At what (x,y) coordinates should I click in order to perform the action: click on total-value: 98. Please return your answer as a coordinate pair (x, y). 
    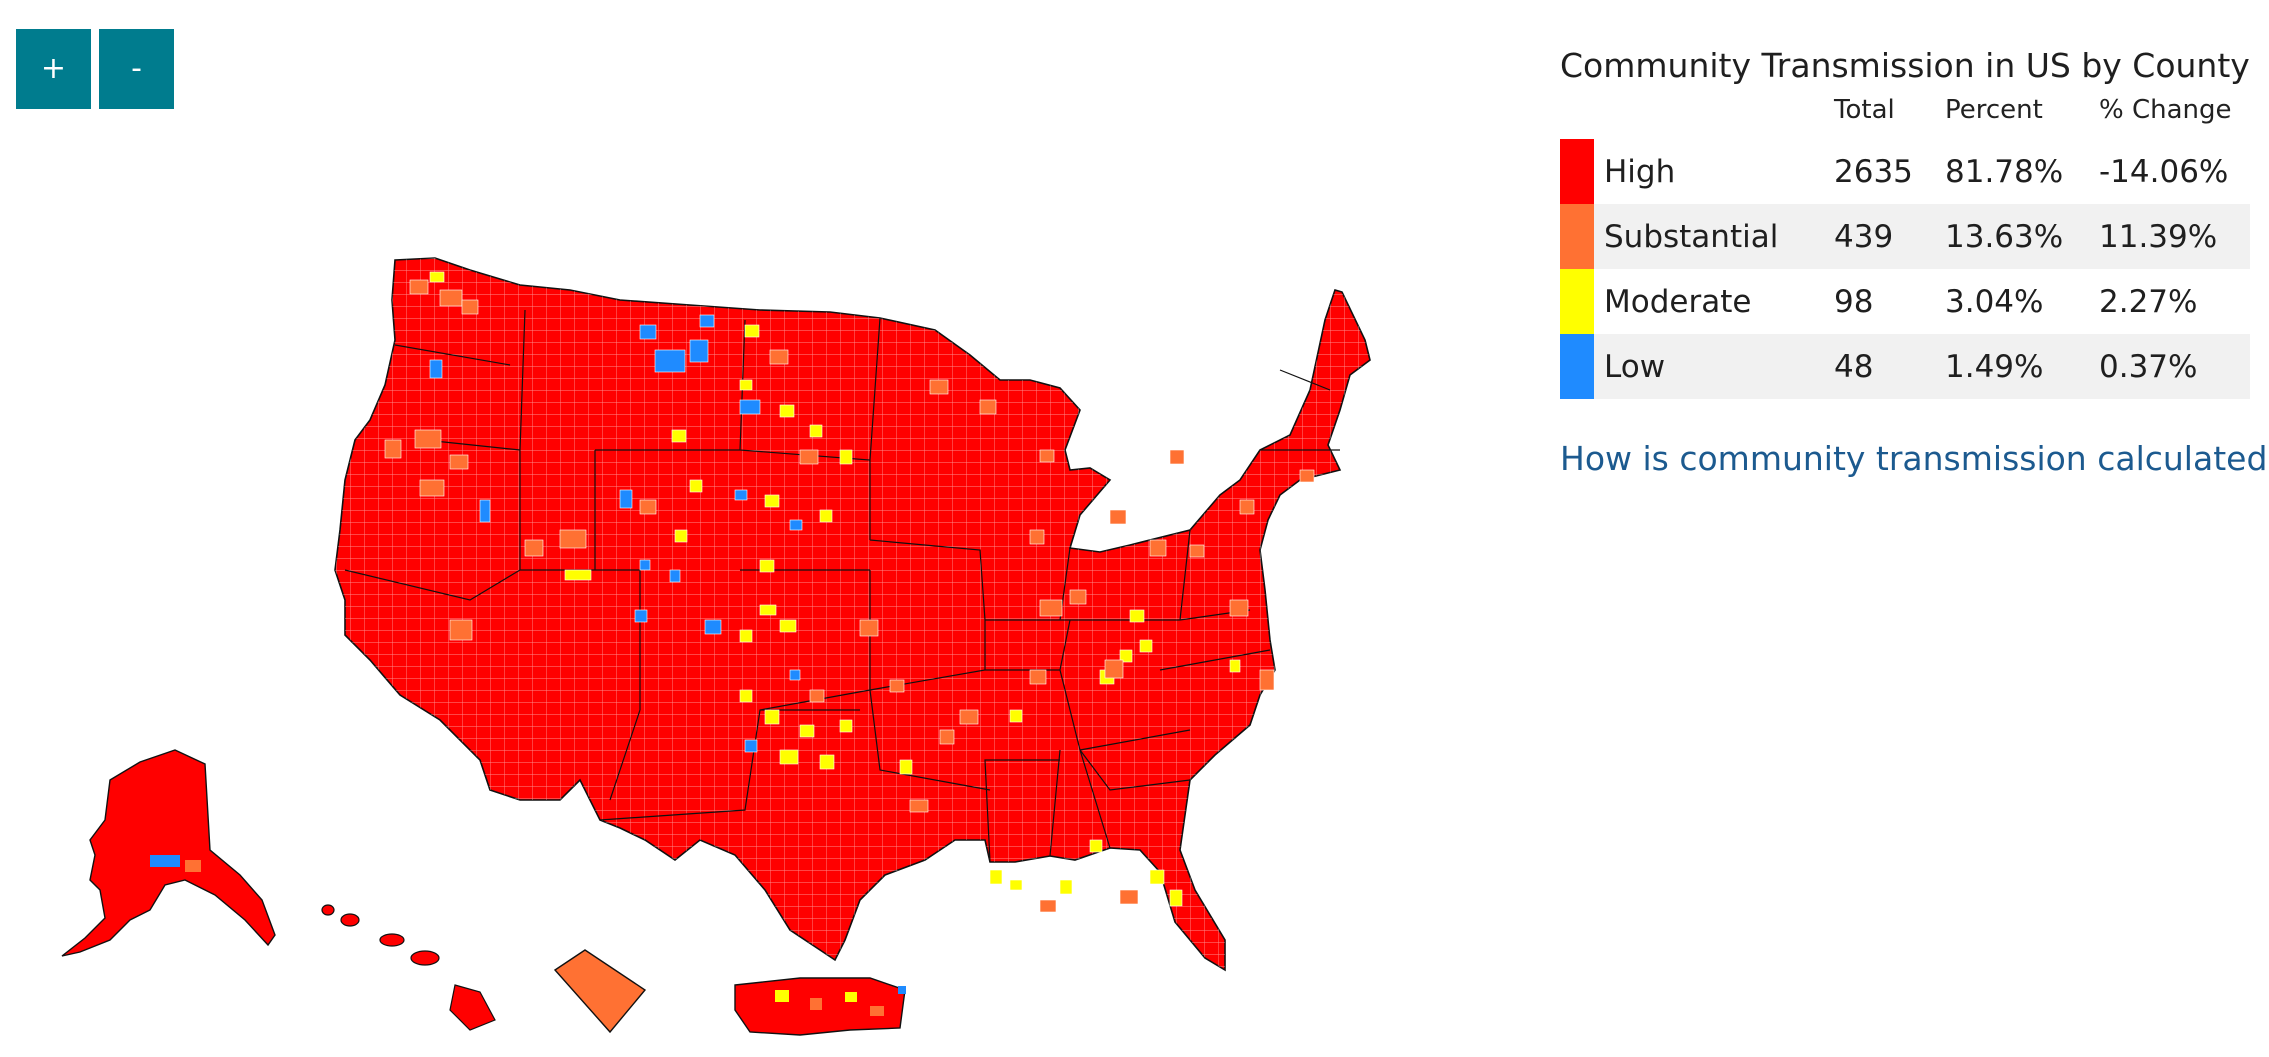
    Looking at the image, I should click on (1854, 301).